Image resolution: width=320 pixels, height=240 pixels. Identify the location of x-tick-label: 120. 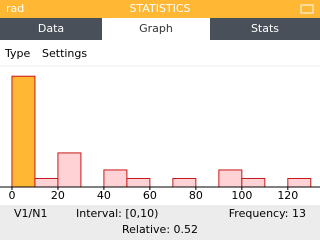
(287, 195).